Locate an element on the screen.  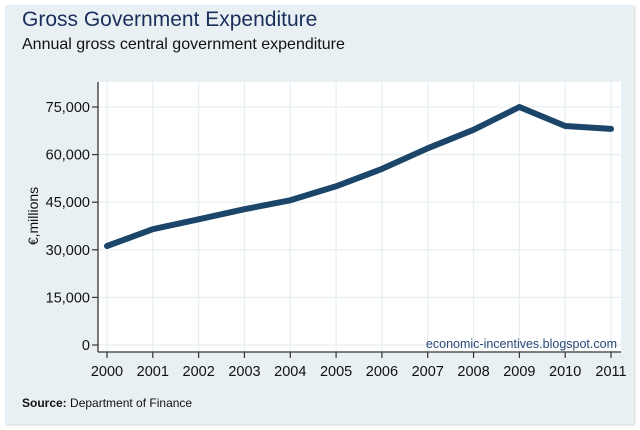
x-tick-label: 2004 is located at coordinates (290, 372).